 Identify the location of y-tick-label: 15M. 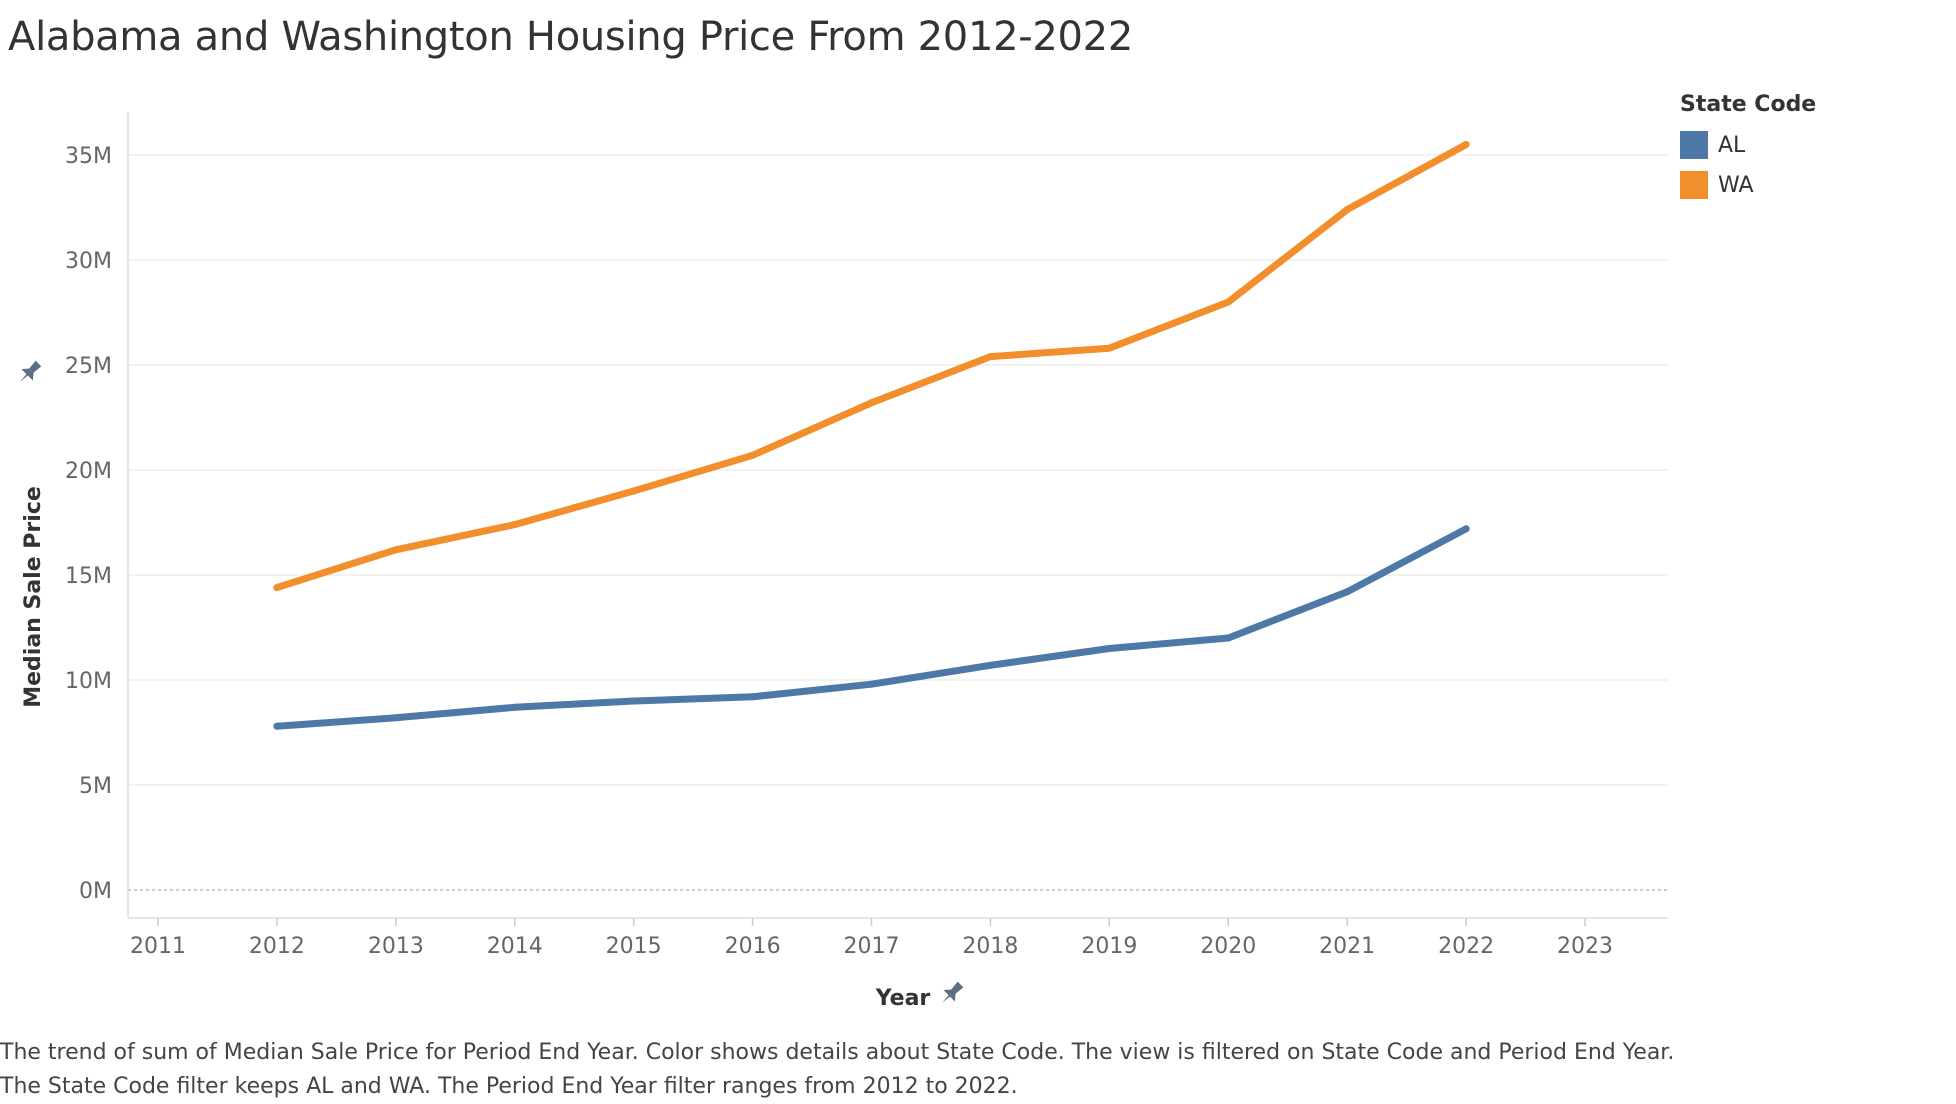
(88, 576).